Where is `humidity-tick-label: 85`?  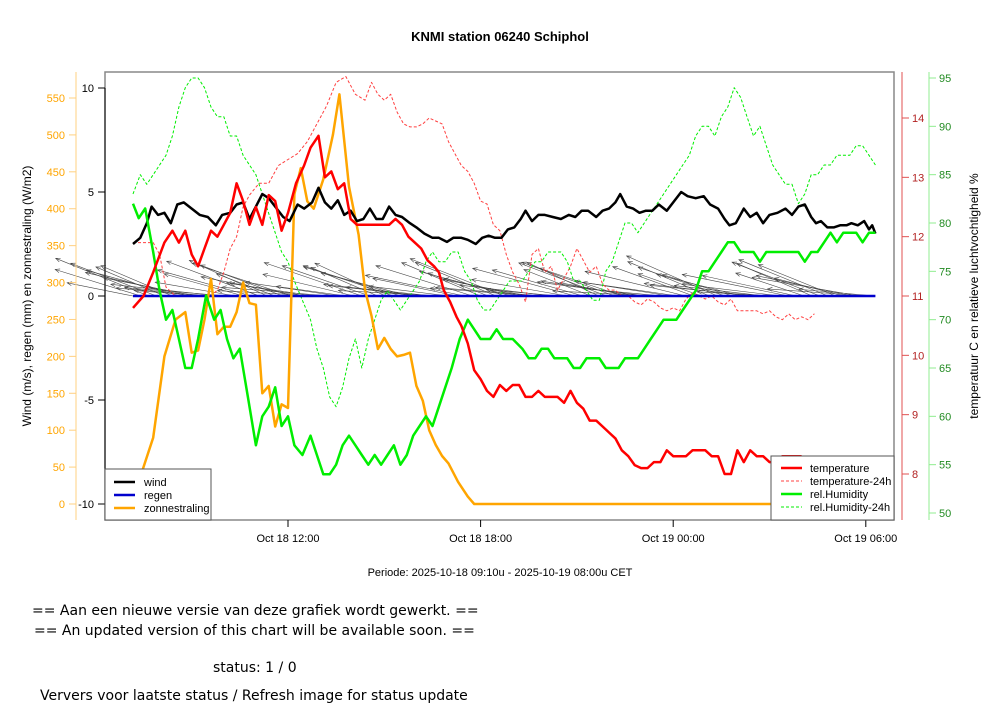 humidity-tick-label: 85 is located at coordinates (945, 176).